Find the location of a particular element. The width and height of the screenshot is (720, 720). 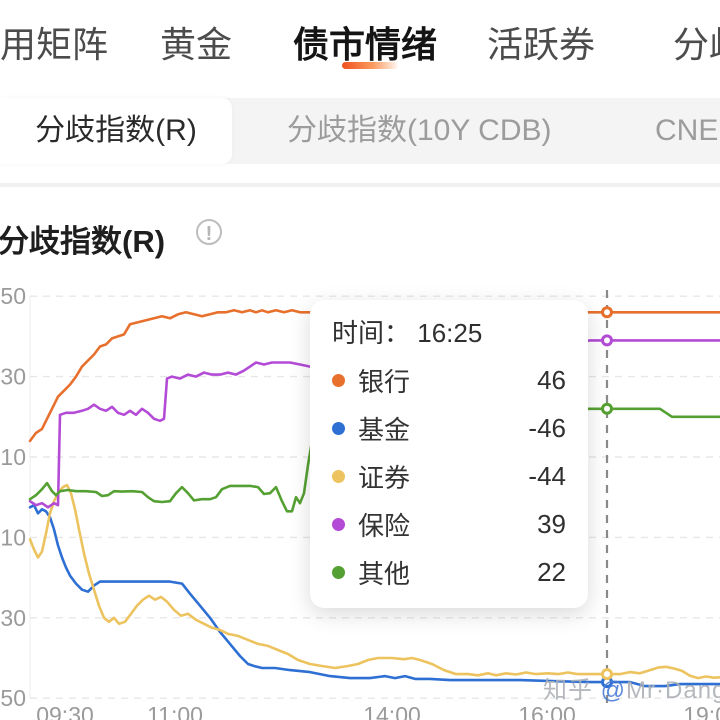

x-tick-label: 16:00 is located at coordinates (547, 711).